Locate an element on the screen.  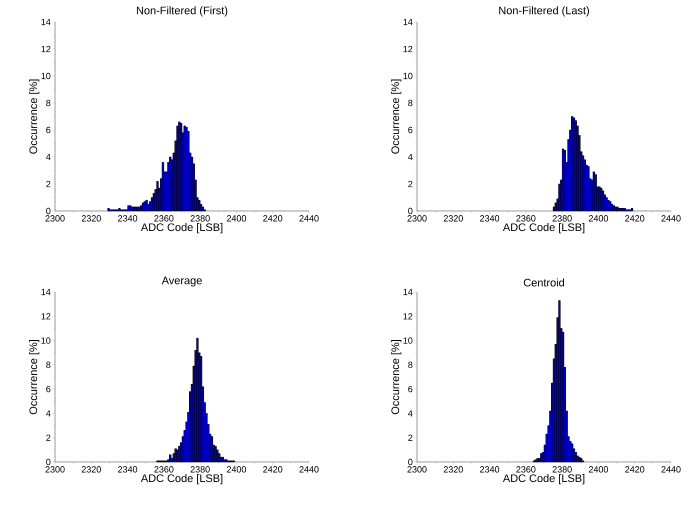
chart-title: Centroid is located at coordinates (544, 282).